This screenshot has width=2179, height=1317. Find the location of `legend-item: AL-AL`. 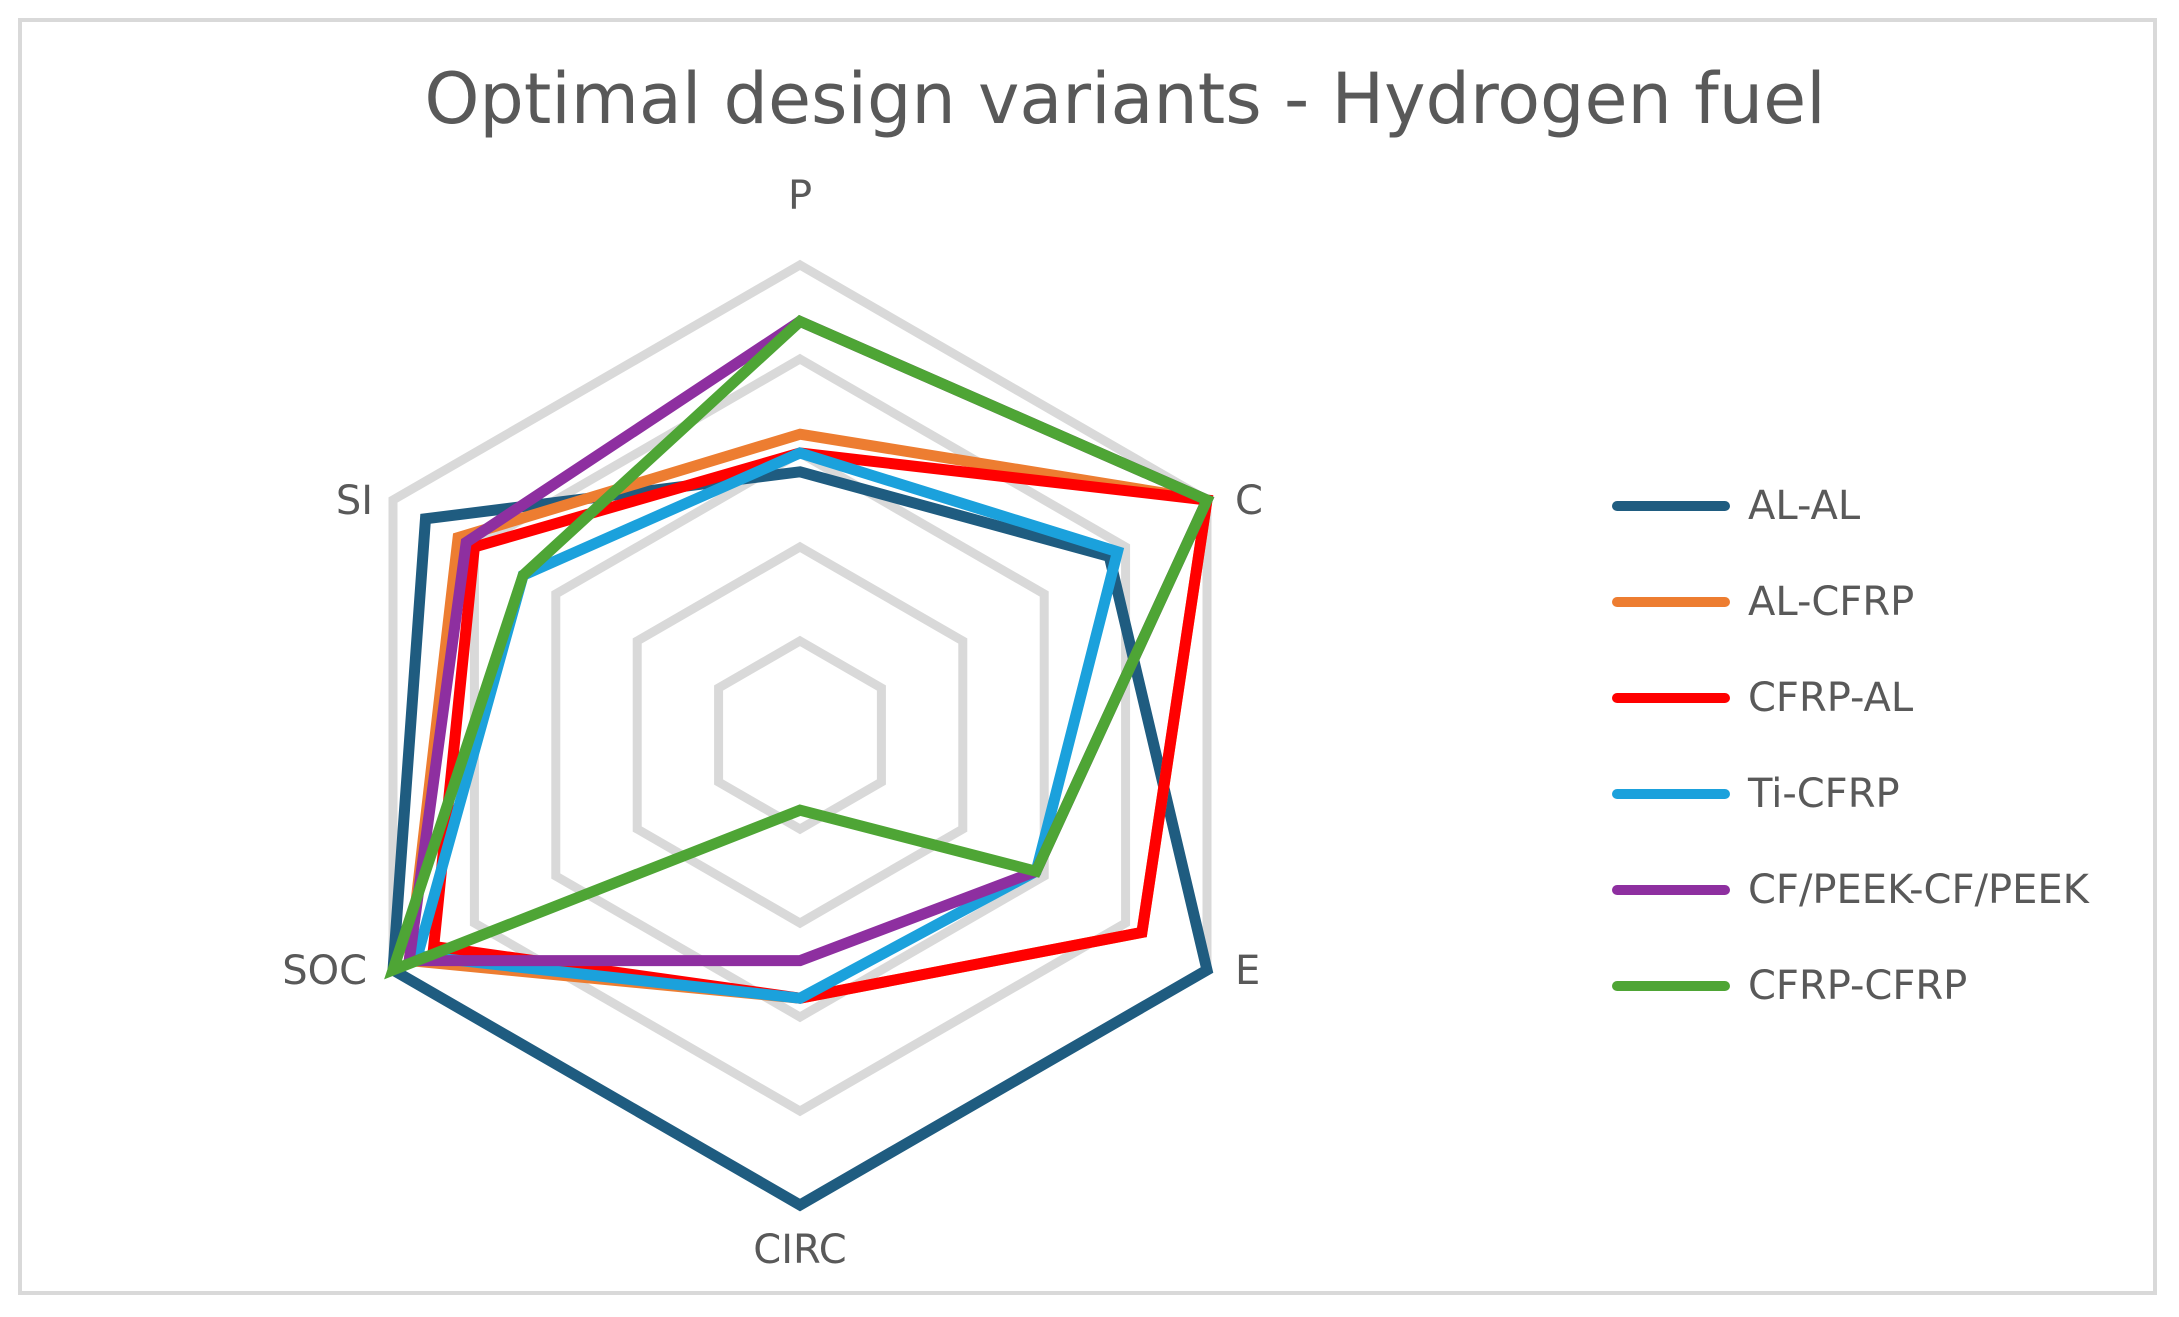

legend-item: AL-AL is located at coordinates (1850, 506).